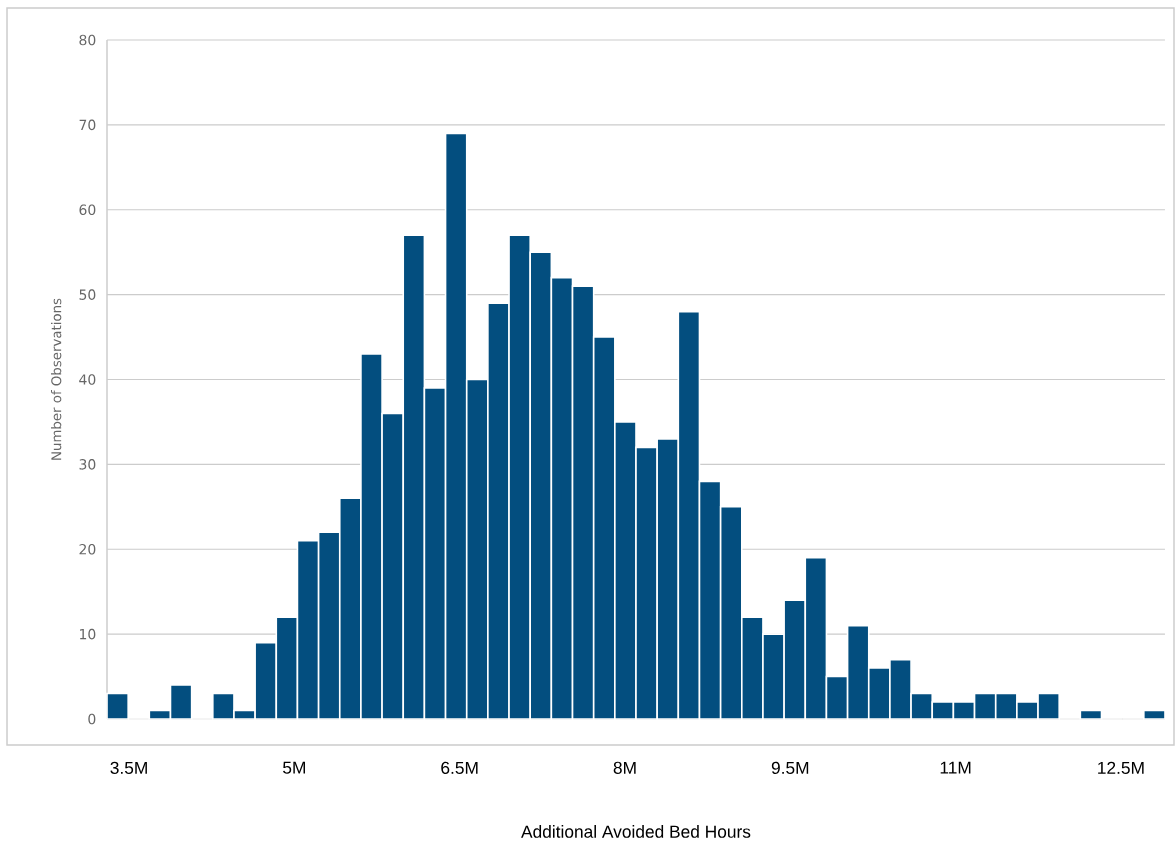 The width and height of the screenshot is (1175, 857). What do you see at coordinates (1121, 767) in the screenshot?
I see `x-tick-label: 12.5M` at bounding box center [1121, 767].